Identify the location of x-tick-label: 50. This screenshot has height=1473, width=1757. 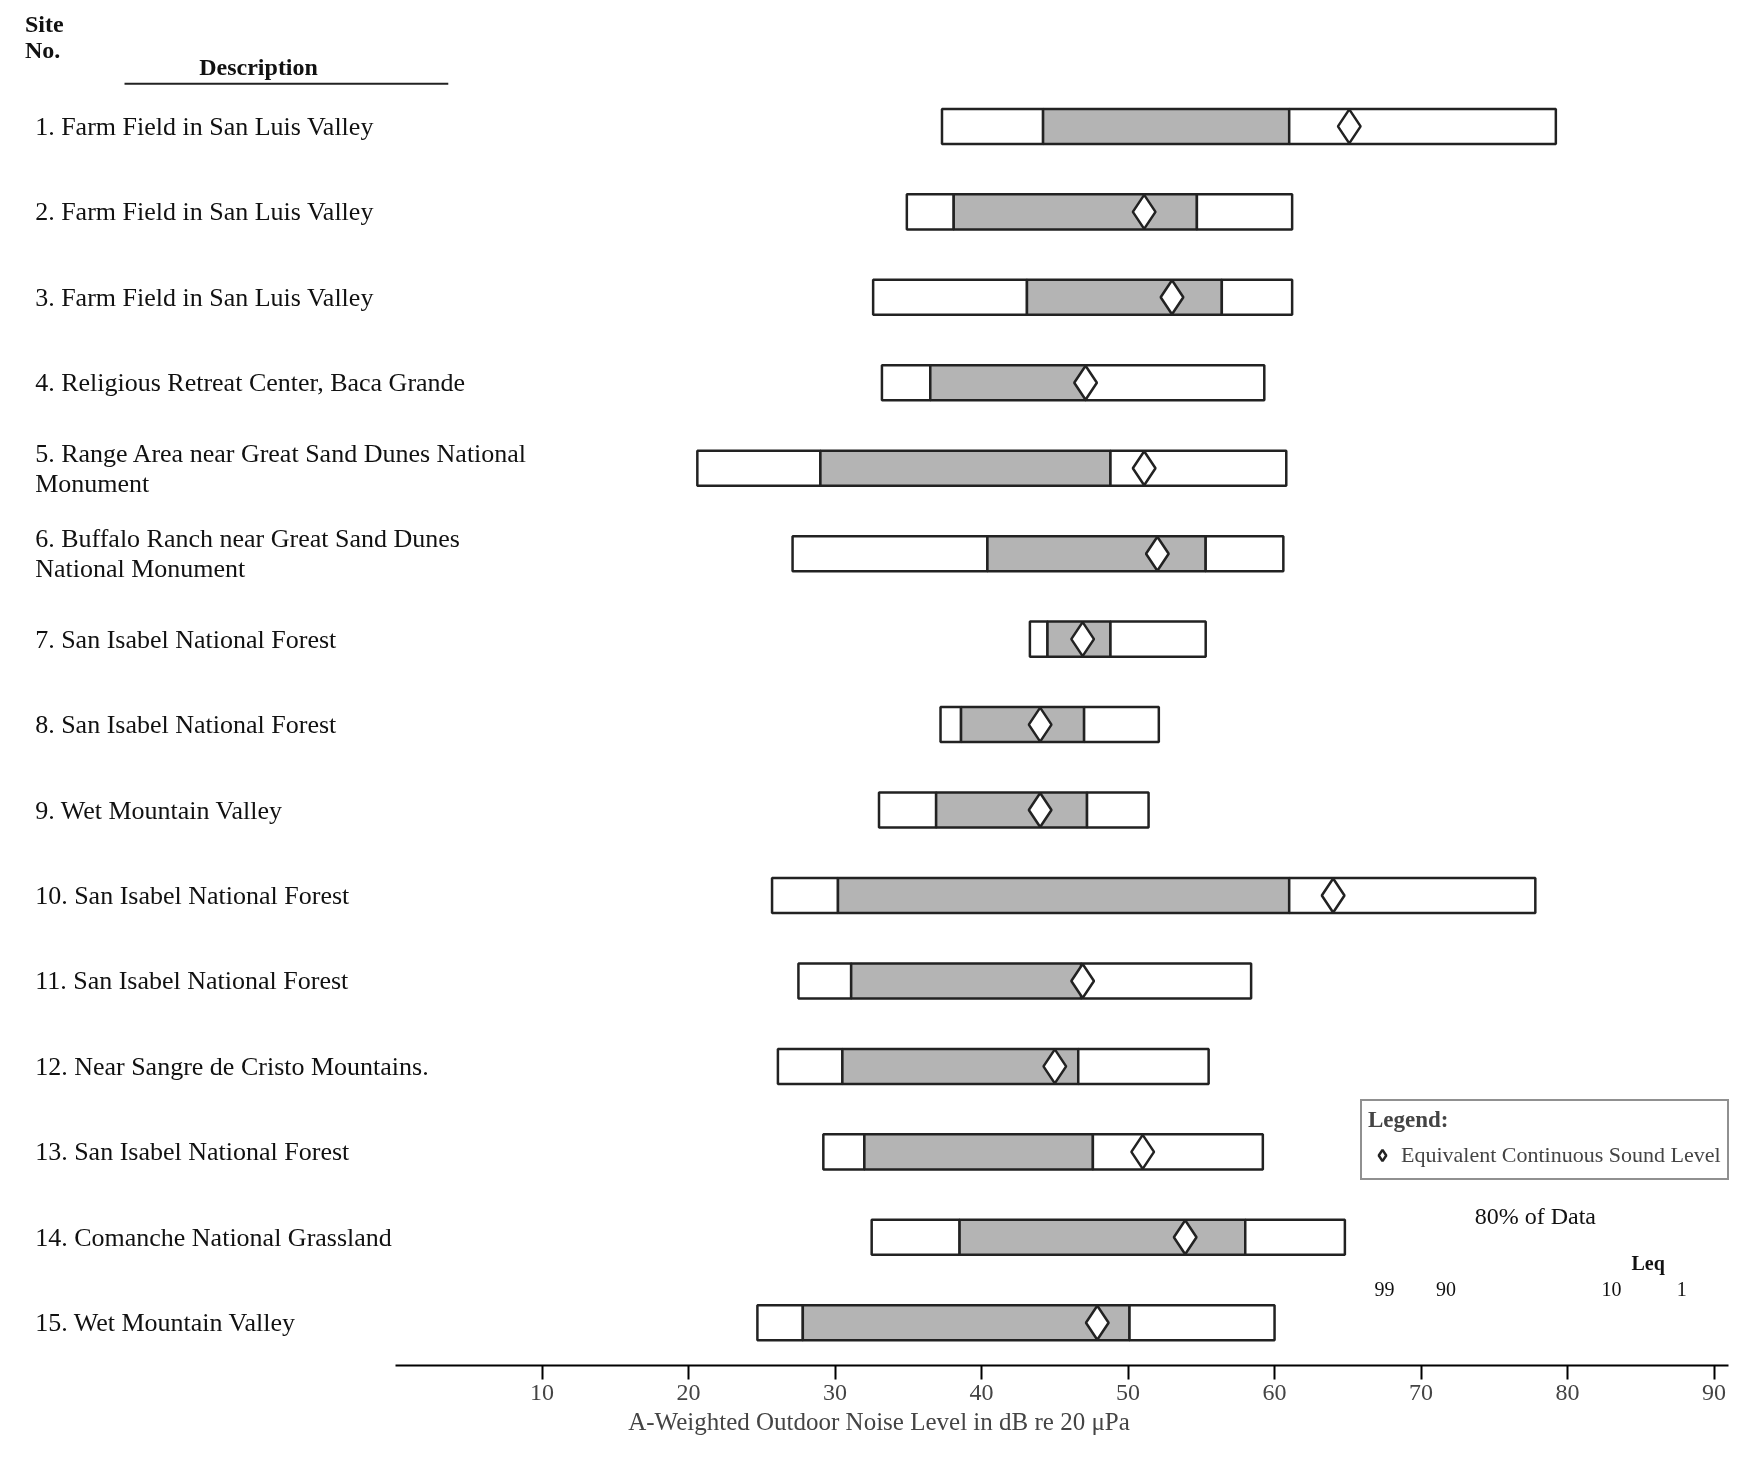
(1128, 1391).